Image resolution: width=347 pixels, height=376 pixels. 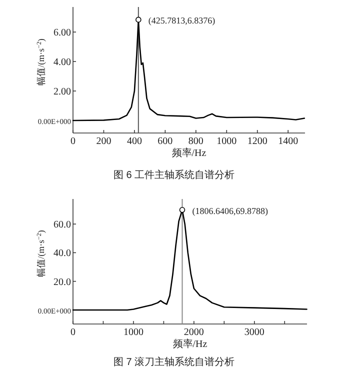 What do you see at coordinates (62, 254) in the screenshot?
I see `y-tick-label: 40.0` at bounding box center [62, 254].